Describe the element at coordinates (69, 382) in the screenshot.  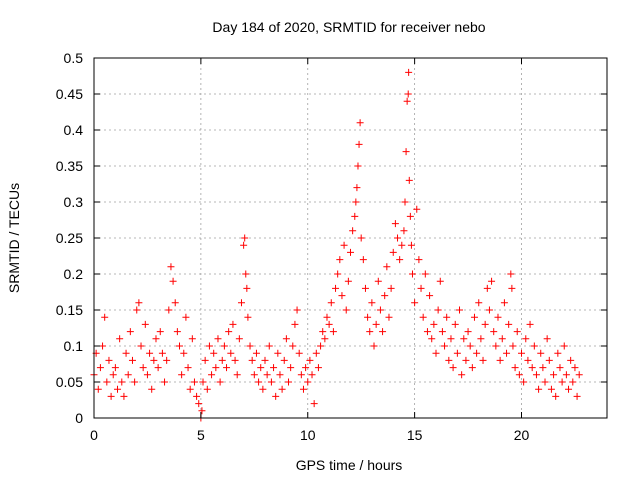
I see `y-tick-label: 0.05` at that location.